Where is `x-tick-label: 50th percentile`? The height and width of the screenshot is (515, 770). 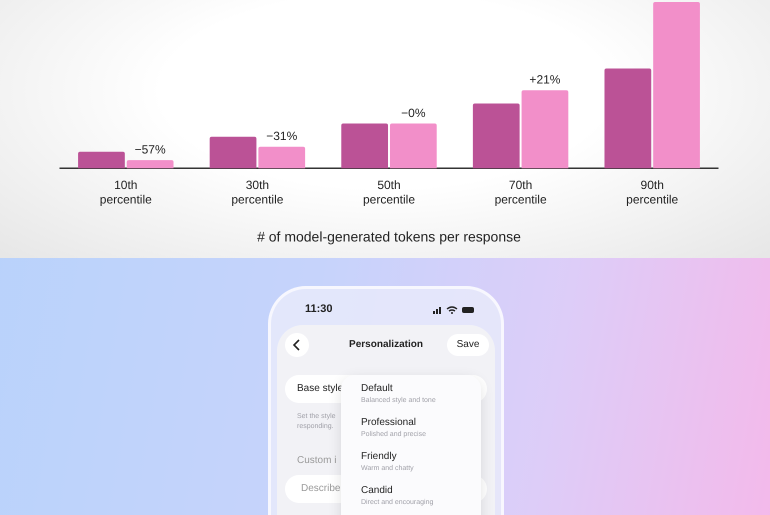
x-tick-label: 50th percentile is located at coordinates (389, 192).